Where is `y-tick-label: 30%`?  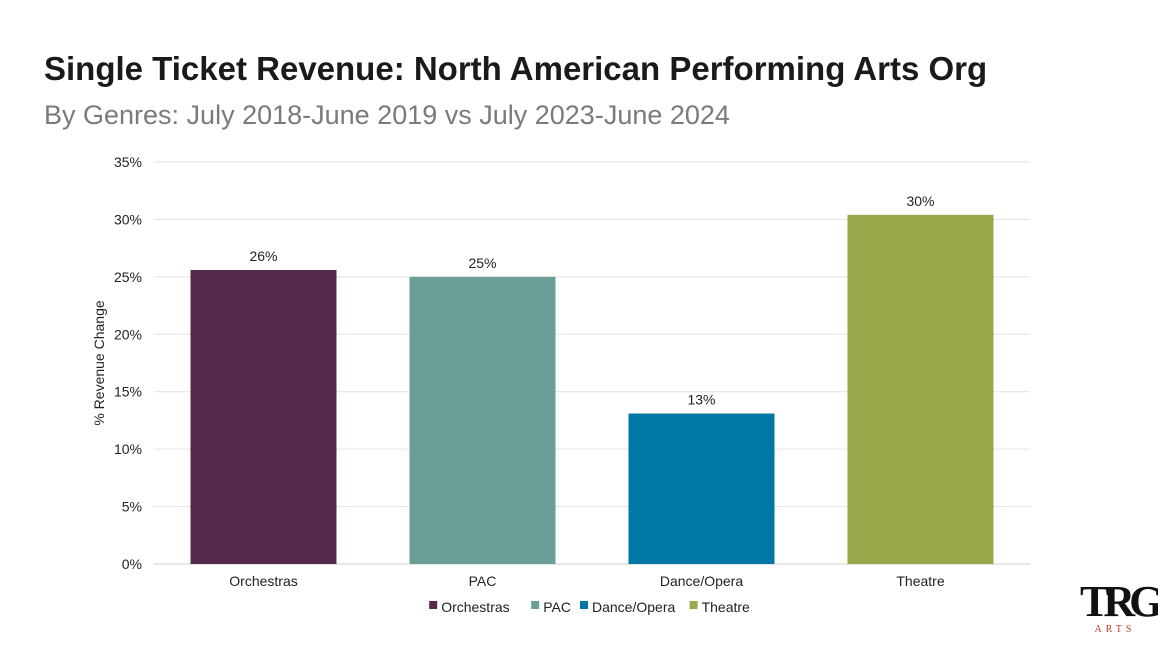
y-tick-label: 30% is located at coordinates (128, 219).